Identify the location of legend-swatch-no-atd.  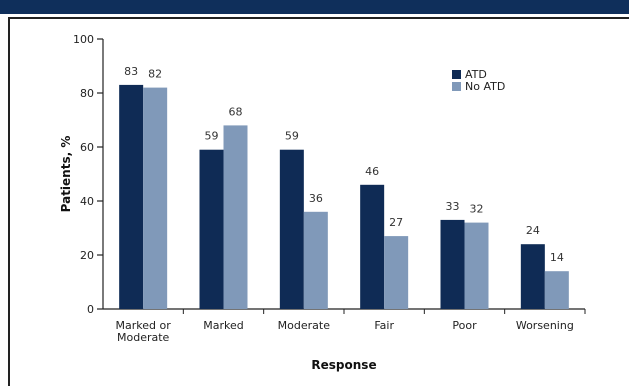
(456, 86).